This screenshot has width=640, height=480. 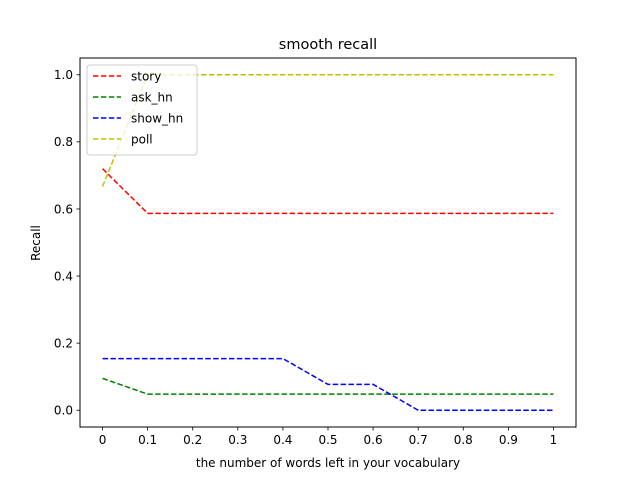 What do you see at coordinates (554, 440) in the screenshot?
I see `x-tick-label: 1` at bounding box center [554, 440].